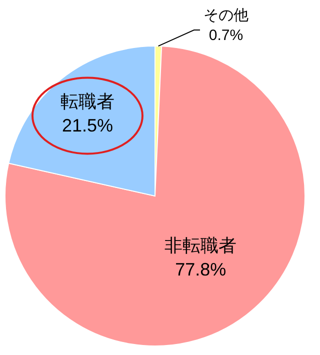  I want to click on slice-label: その他, so click(226, 15).